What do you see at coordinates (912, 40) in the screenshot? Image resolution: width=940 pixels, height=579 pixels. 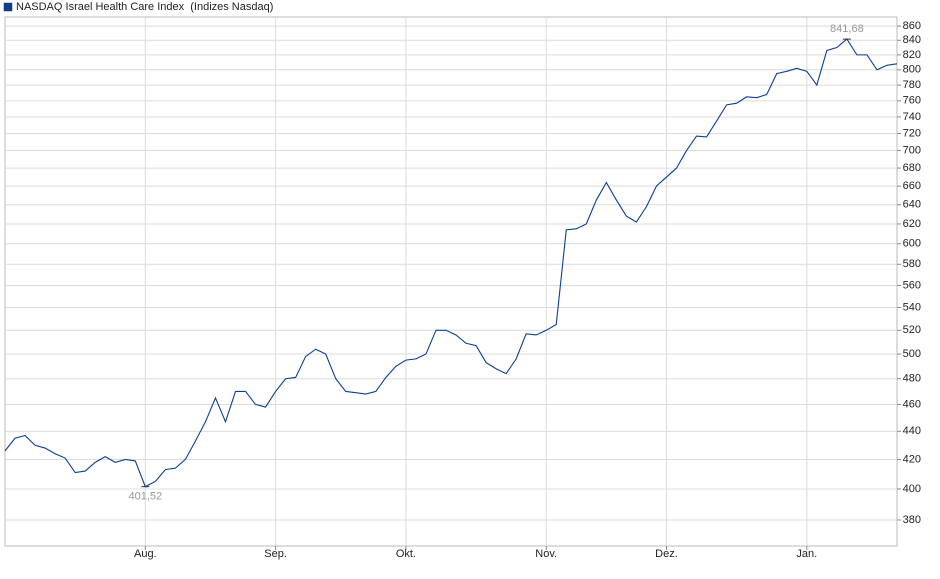 I see `y-tick-label: 840` at bounding box center [912, 40].